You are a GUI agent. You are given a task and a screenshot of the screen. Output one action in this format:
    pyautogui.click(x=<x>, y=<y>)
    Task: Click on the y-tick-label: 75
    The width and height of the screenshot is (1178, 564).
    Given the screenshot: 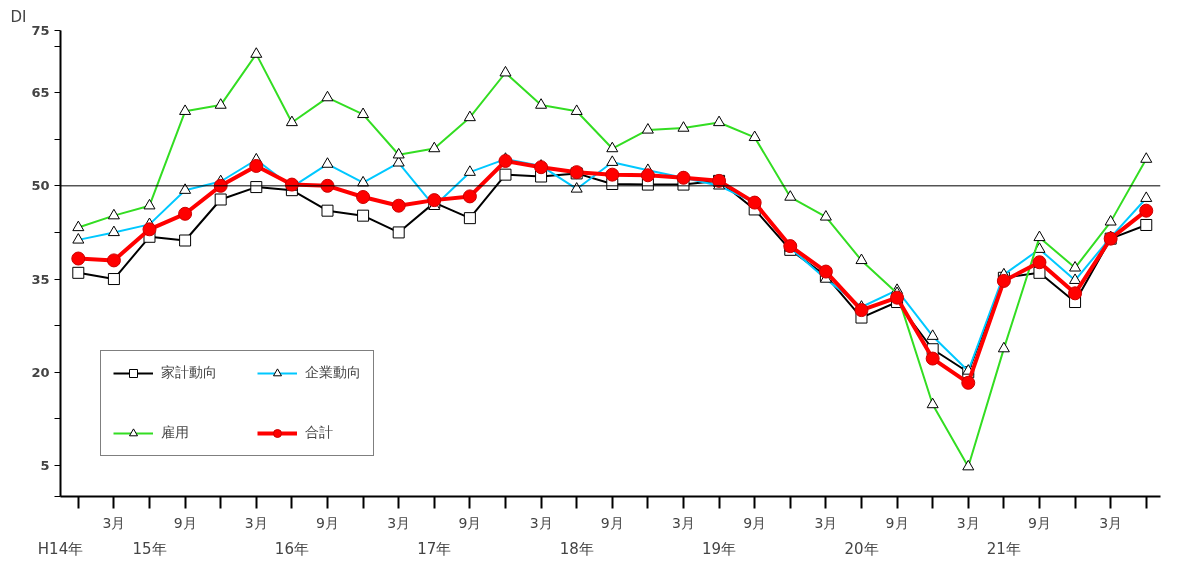 What is the action you would take?
    pyautogui.click(x=40, y=30)
    